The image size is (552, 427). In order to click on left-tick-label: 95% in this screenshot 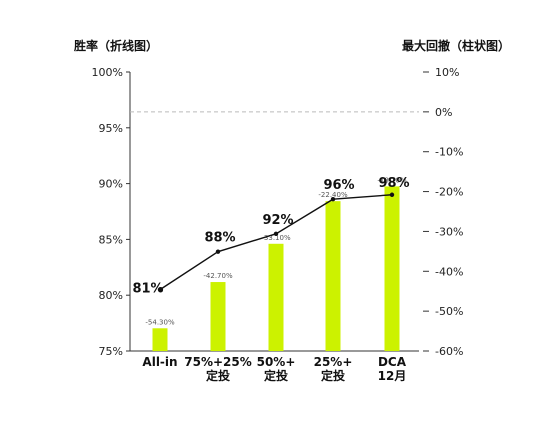, I will do `click(111, 128)`.